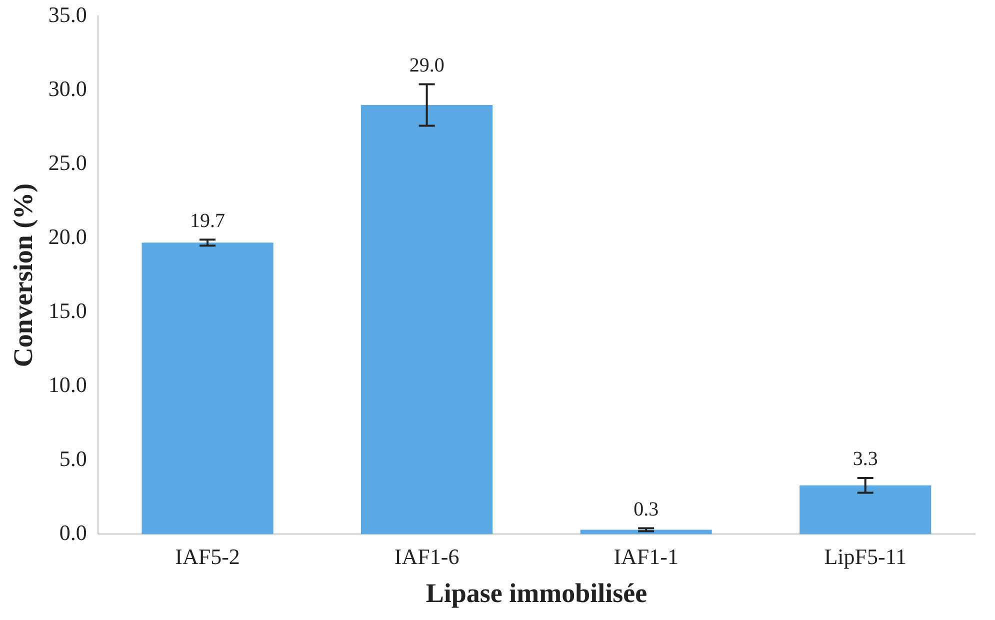 This screenshot has width=995, height=620. I want to click on y-axis-title: Conversion (%), so click(23, 275).